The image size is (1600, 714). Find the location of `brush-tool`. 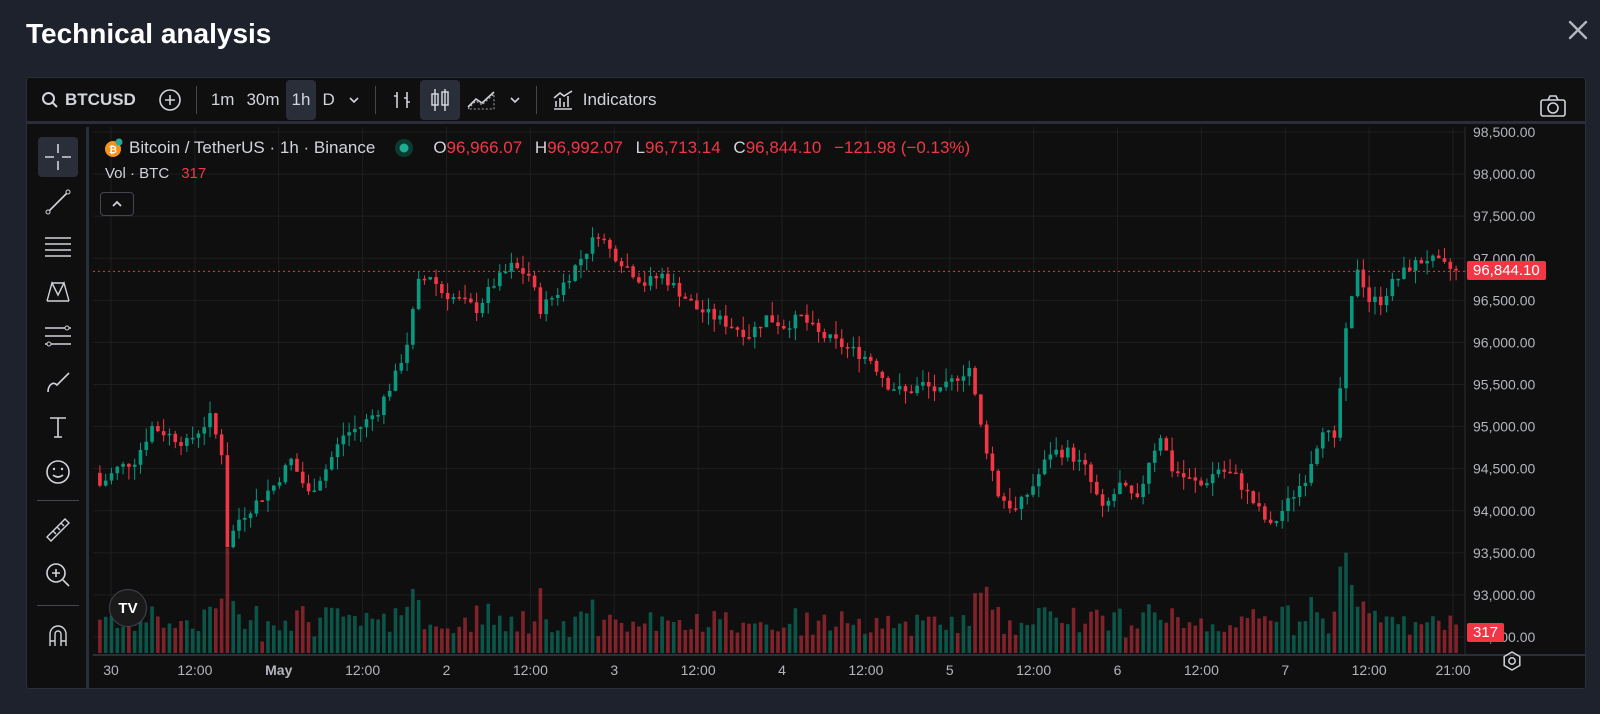

brush-tool is located at coordinates (58, 382).